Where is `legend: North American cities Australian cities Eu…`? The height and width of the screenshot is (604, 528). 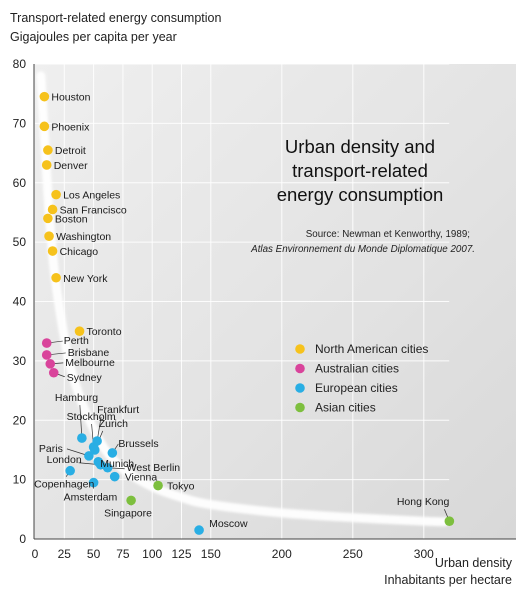 legend: North American cities Australian cities Eu… is located at coordinates (361, 378).